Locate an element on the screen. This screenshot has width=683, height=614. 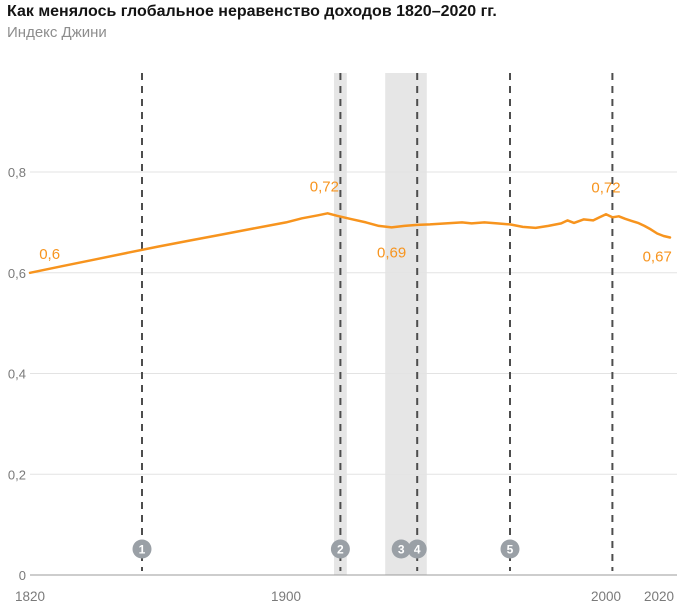
event-marker-number: 4 is located at coordinates (417, 550).